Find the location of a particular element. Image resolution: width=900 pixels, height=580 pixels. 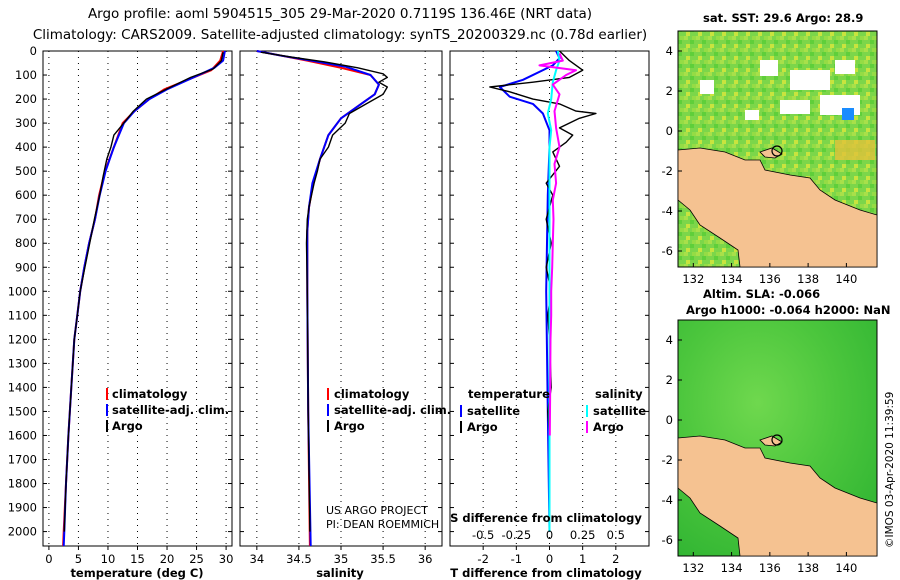

ytick-label: 400 is located at coordinates (26, 147).